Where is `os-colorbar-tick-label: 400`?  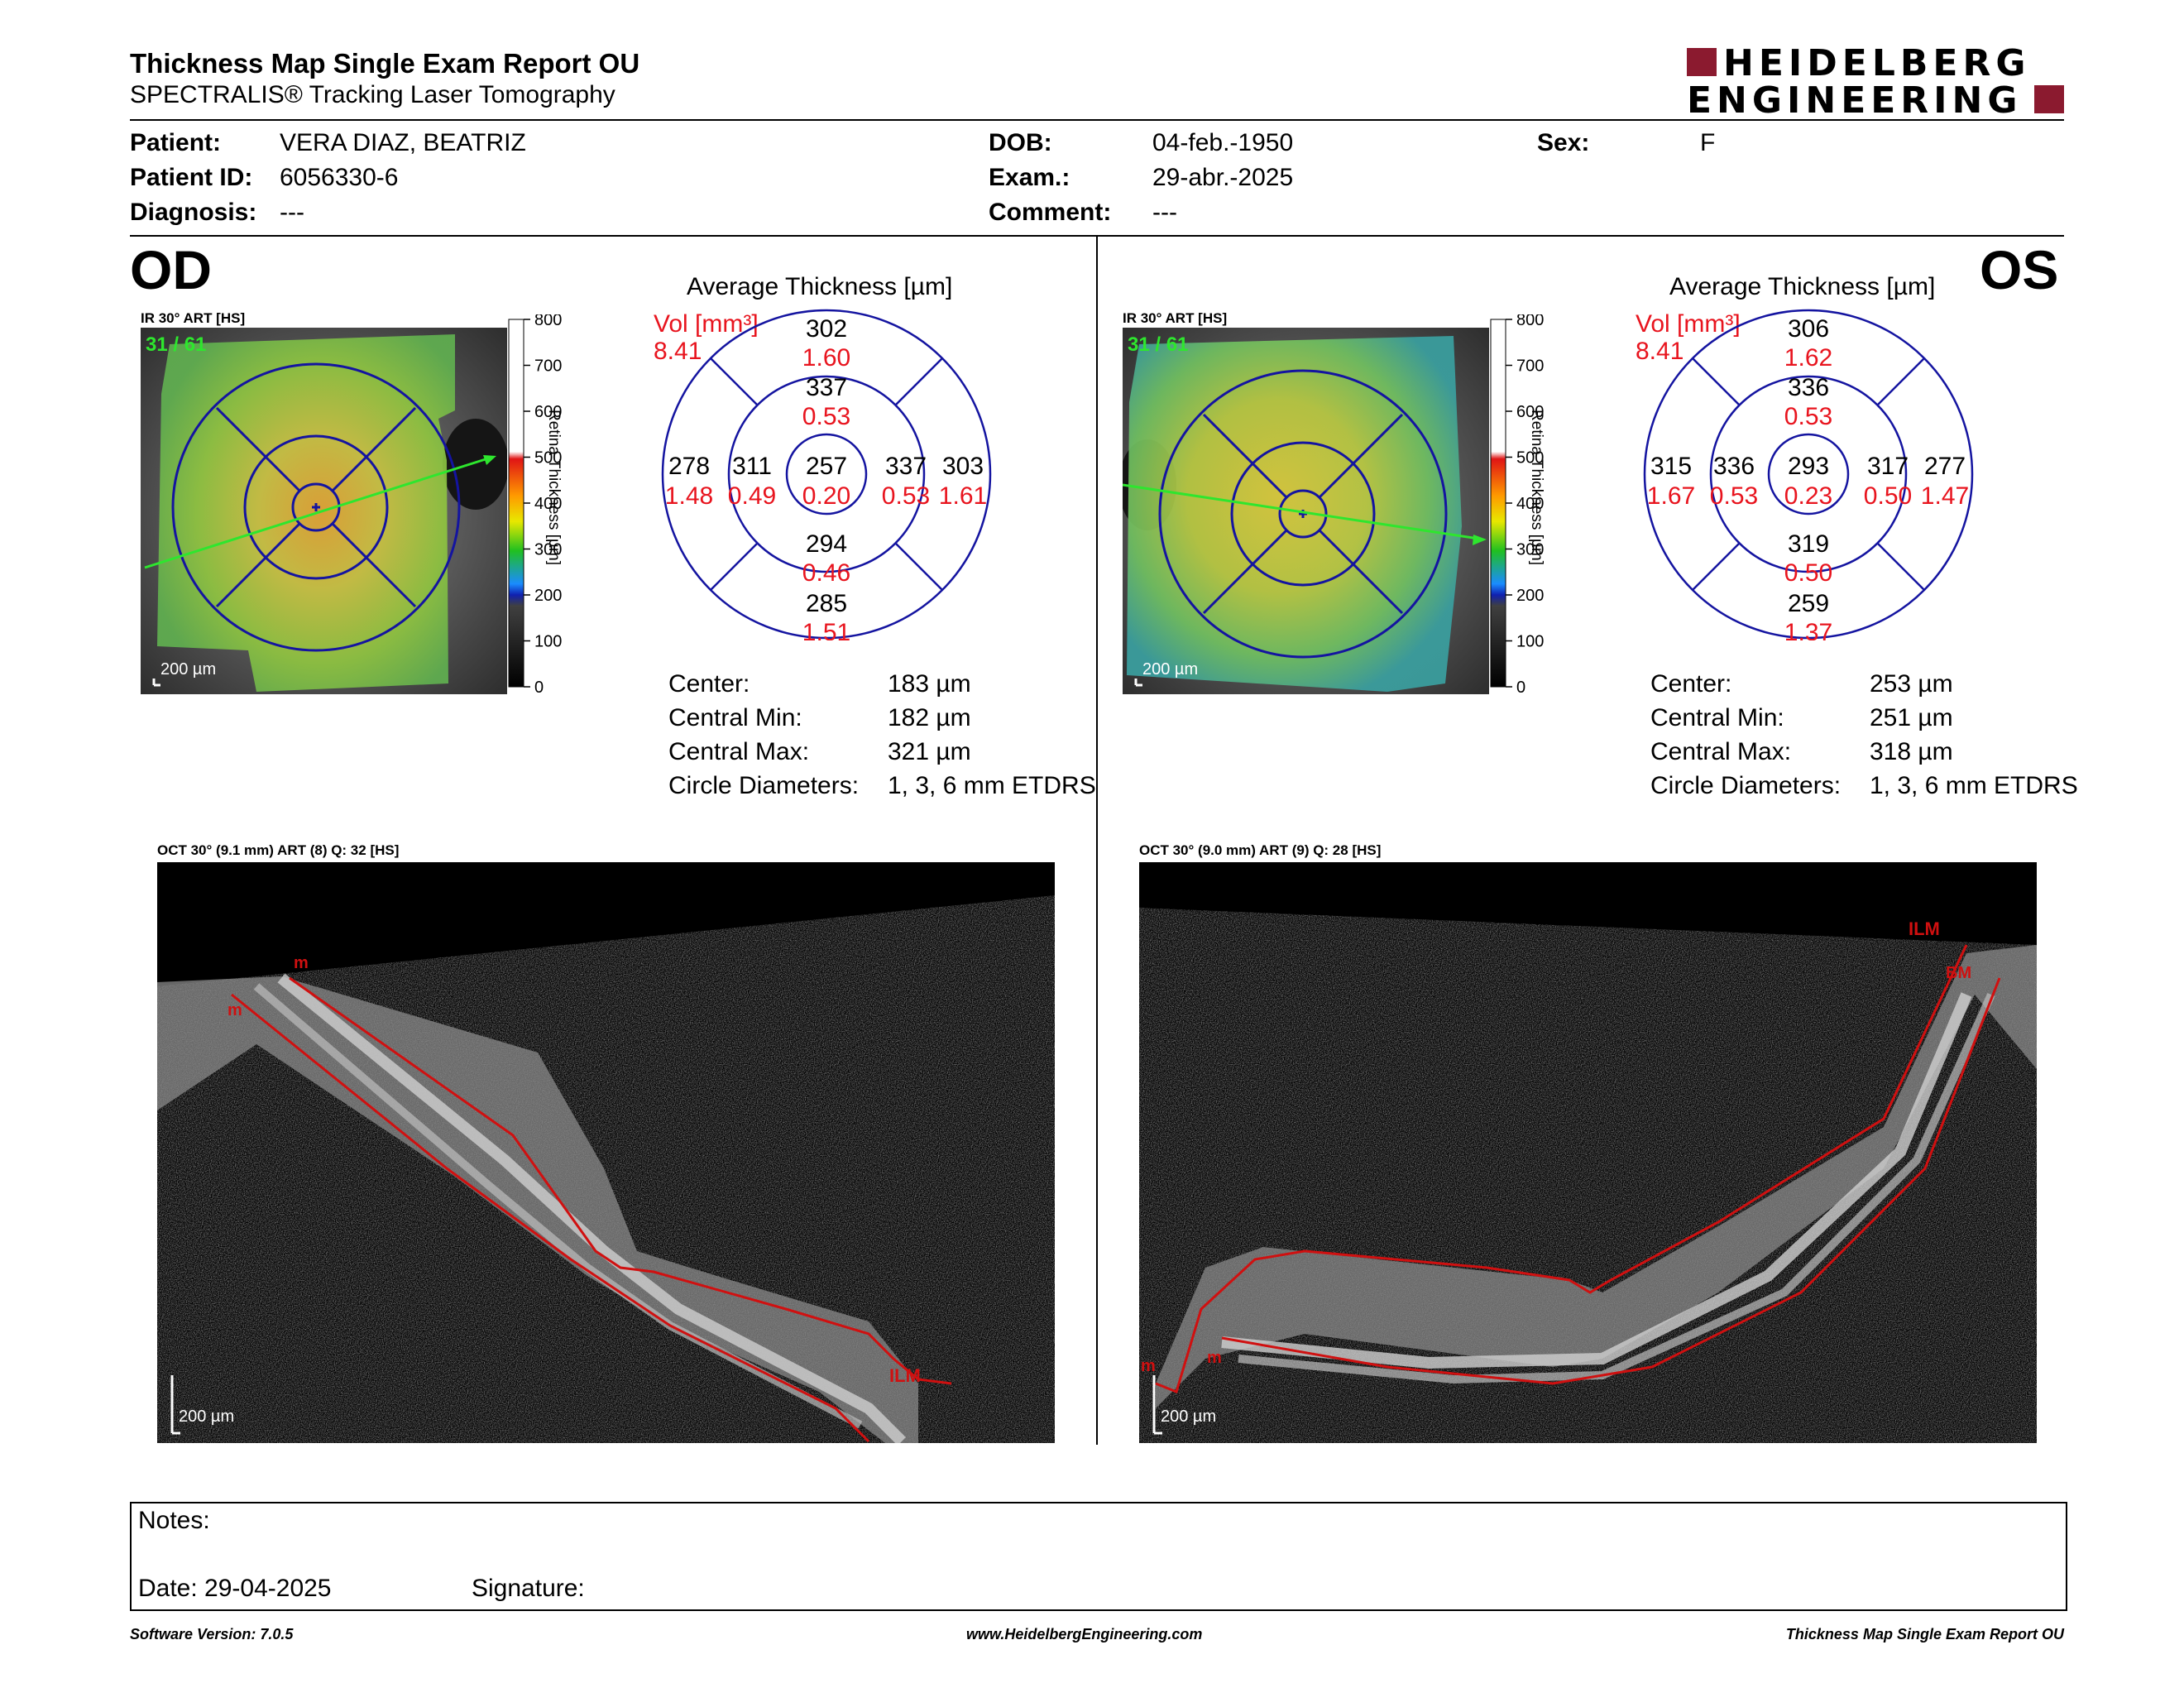
os-colorbar-tick-label: 400 is located at coordinates (1530, 504).